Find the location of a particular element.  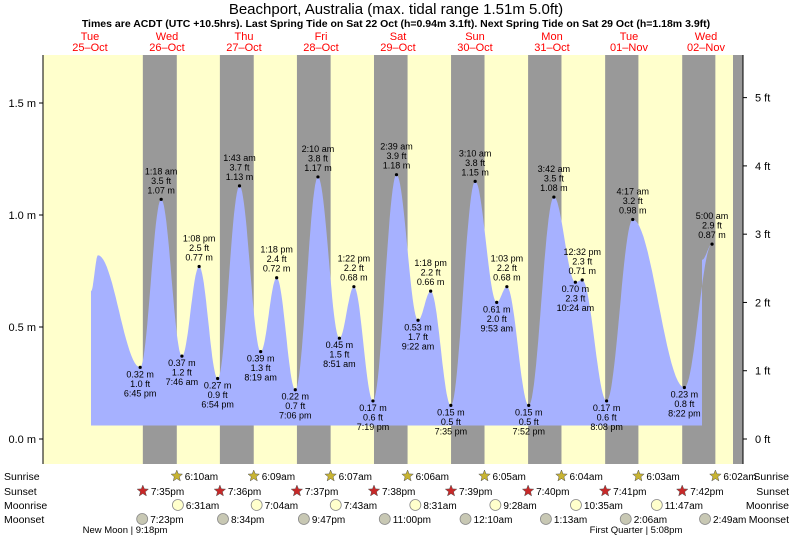

sunrise-time: 6:09am is located at coordinates (278, 477).